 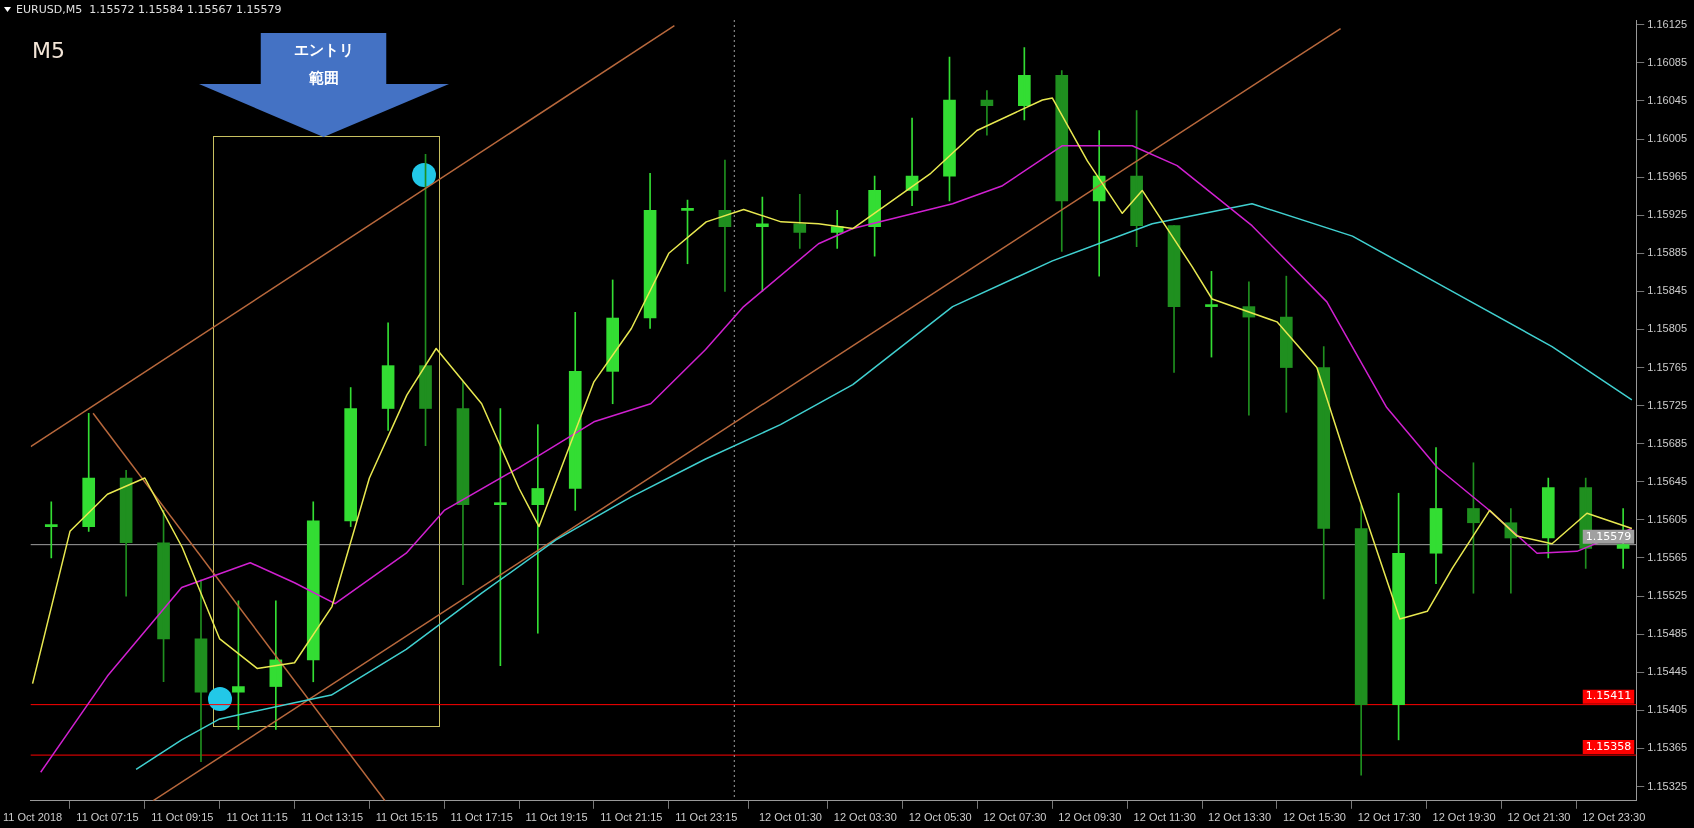 What do you see at coordinates (1667, 480) in the screenshot?
I see `y-tick-label: 1.15645` at bounding box center [1667, 480].